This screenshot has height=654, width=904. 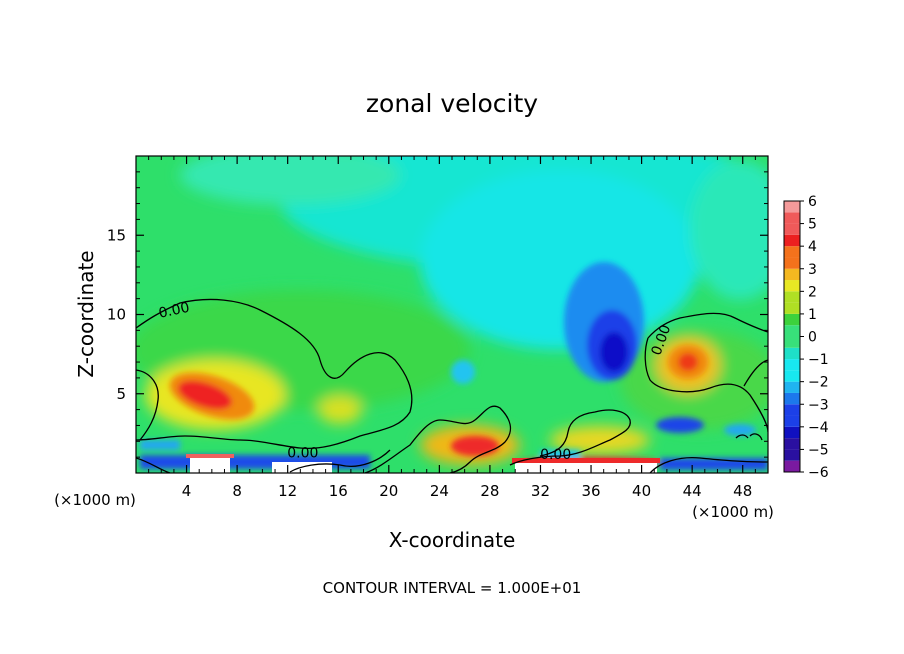 What do you see at coordinates (467, 491) in the screenshot?
I see `x-tick-labels: 4 8 12 16 20 24 28 32 36 40 44 48` at bounding box center [467, 491].